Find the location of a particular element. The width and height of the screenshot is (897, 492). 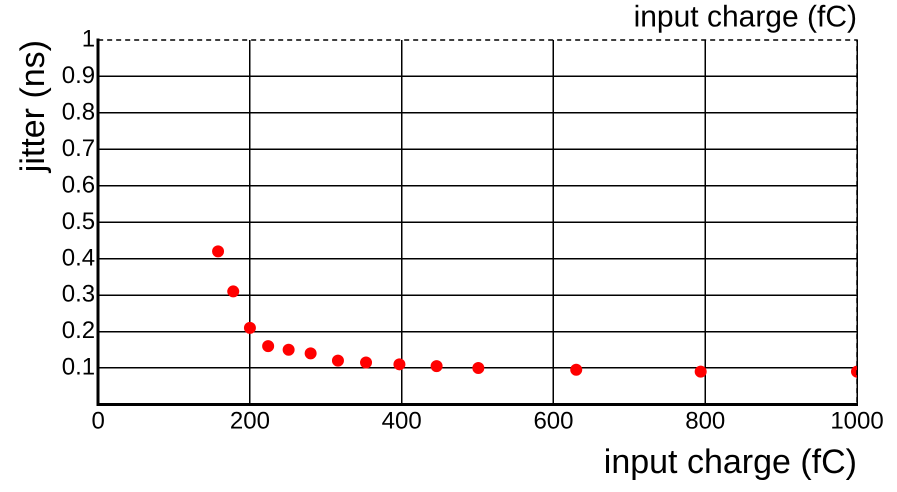

y-tick-label: 0.2 is located at coordinates (79, 330).